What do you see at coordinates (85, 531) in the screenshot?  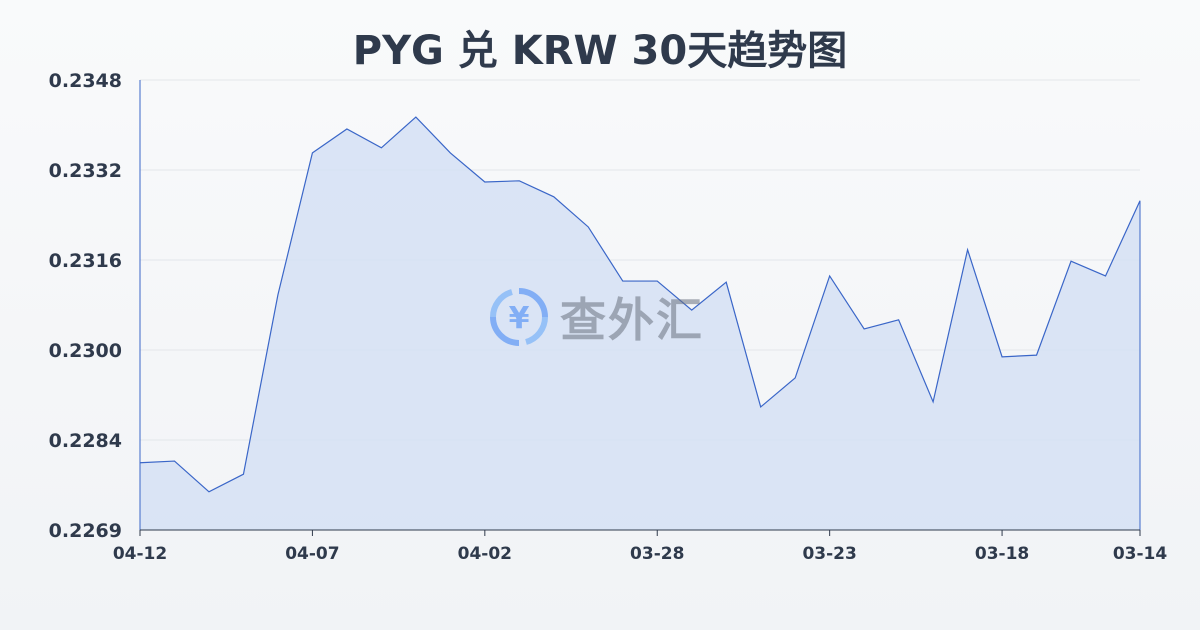 I see `y-tick-label: 0.2269` at bounding box center [85, 531].